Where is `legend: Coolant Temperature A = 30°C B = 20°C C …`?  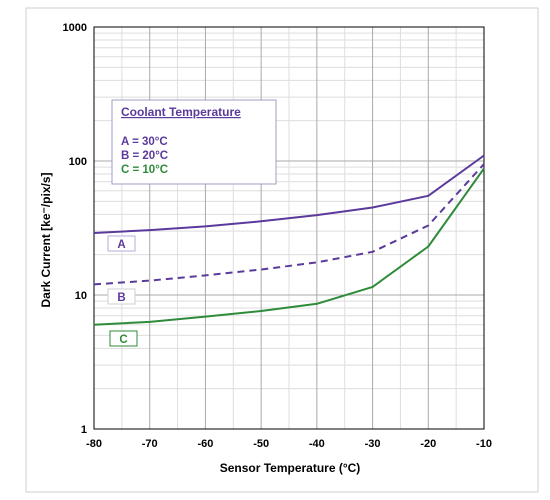
legend: Coolant Temperature A = 30°C B = 20°C C … is located at coordinates (194, 142).